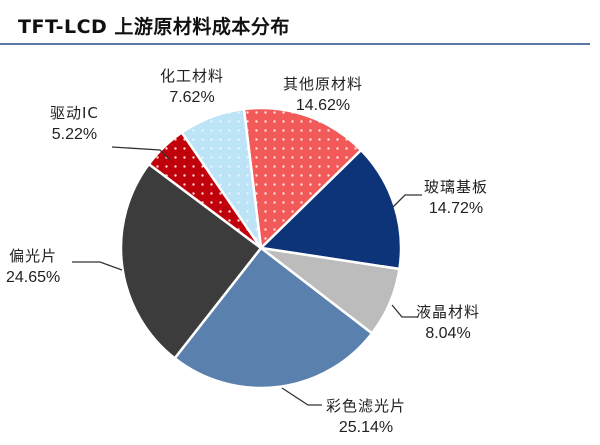 The image size is (600, 445). I want to click on label-percent: 14.62%, so click(323, 105).